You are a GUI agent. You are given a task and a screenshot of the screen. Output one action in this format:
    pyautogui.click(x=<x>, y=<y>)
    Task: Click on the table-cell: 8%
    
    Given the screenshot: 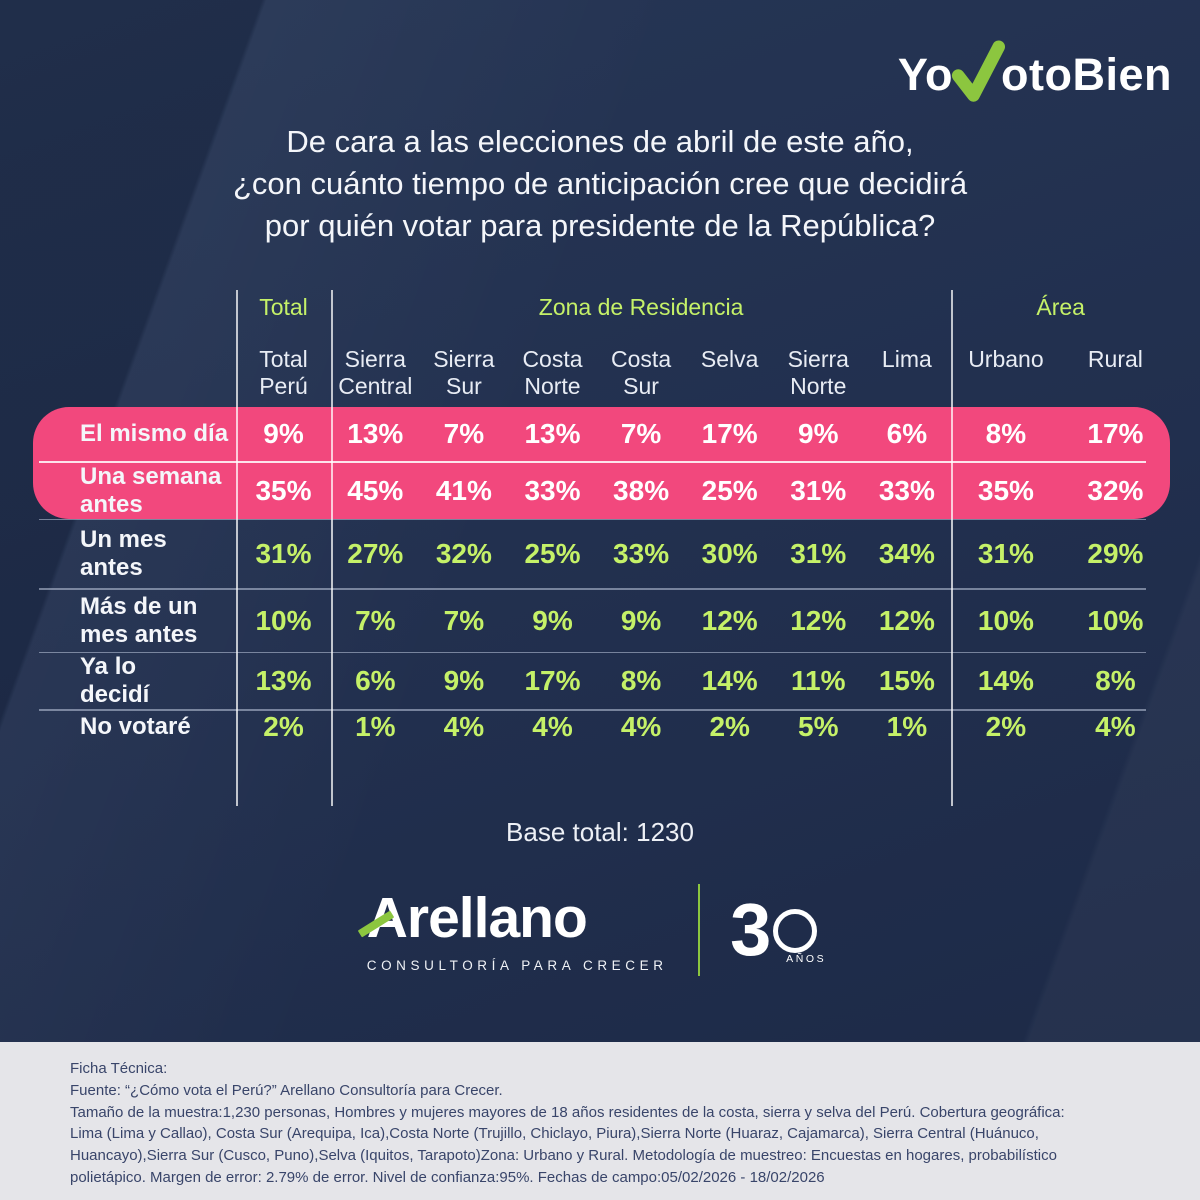 What is the action you would take?
    pyautogui.click(x=641, y=681)
    